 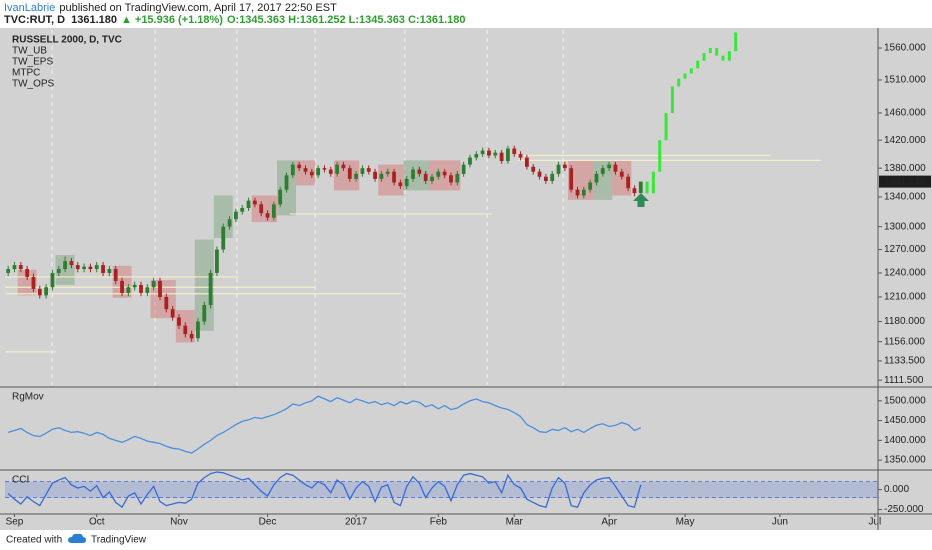 I want to click on y-tick-label: 1340.000, so click(x=905, y=197).